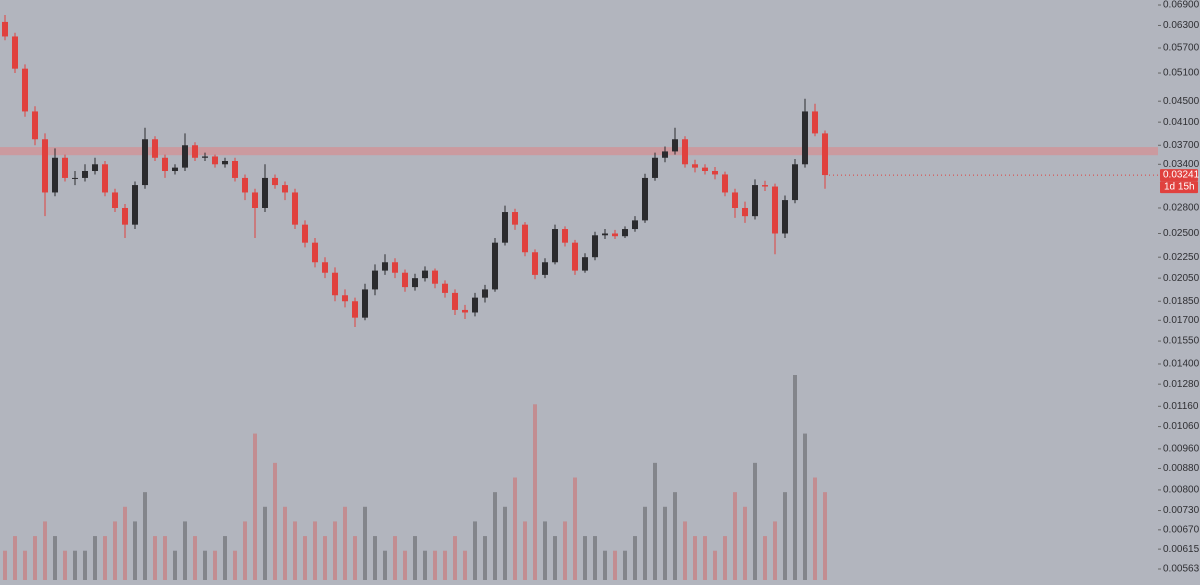 The height and width of the screenshot is (585, 1200). What do you see at coordinates (1181, 101) in the screenshot?
I see `y-tick-label: 0.04500` at bounding box center [1181, 101].